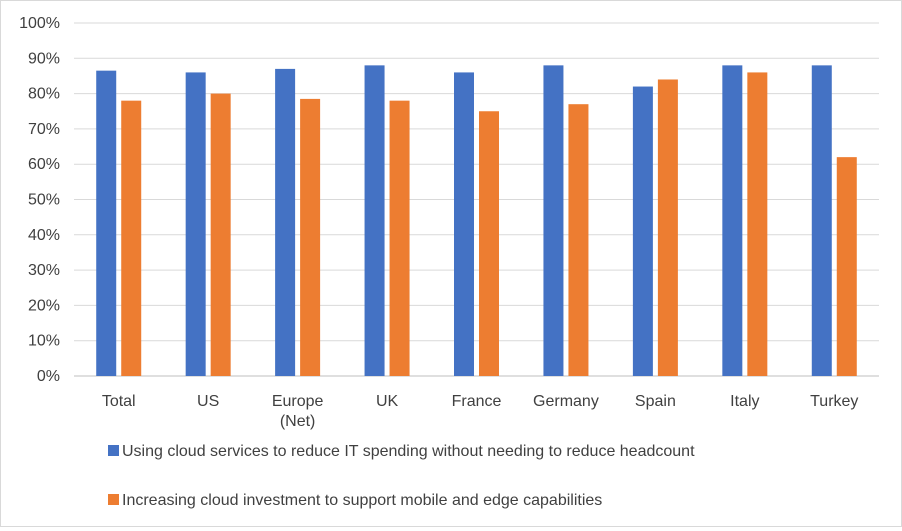 The height and width of the screenshot is (531, 902). What do you see at coordinates (48, 376) in the screenshot?
I see `y-tick-label: 0%` at bounding box center [48, 376].